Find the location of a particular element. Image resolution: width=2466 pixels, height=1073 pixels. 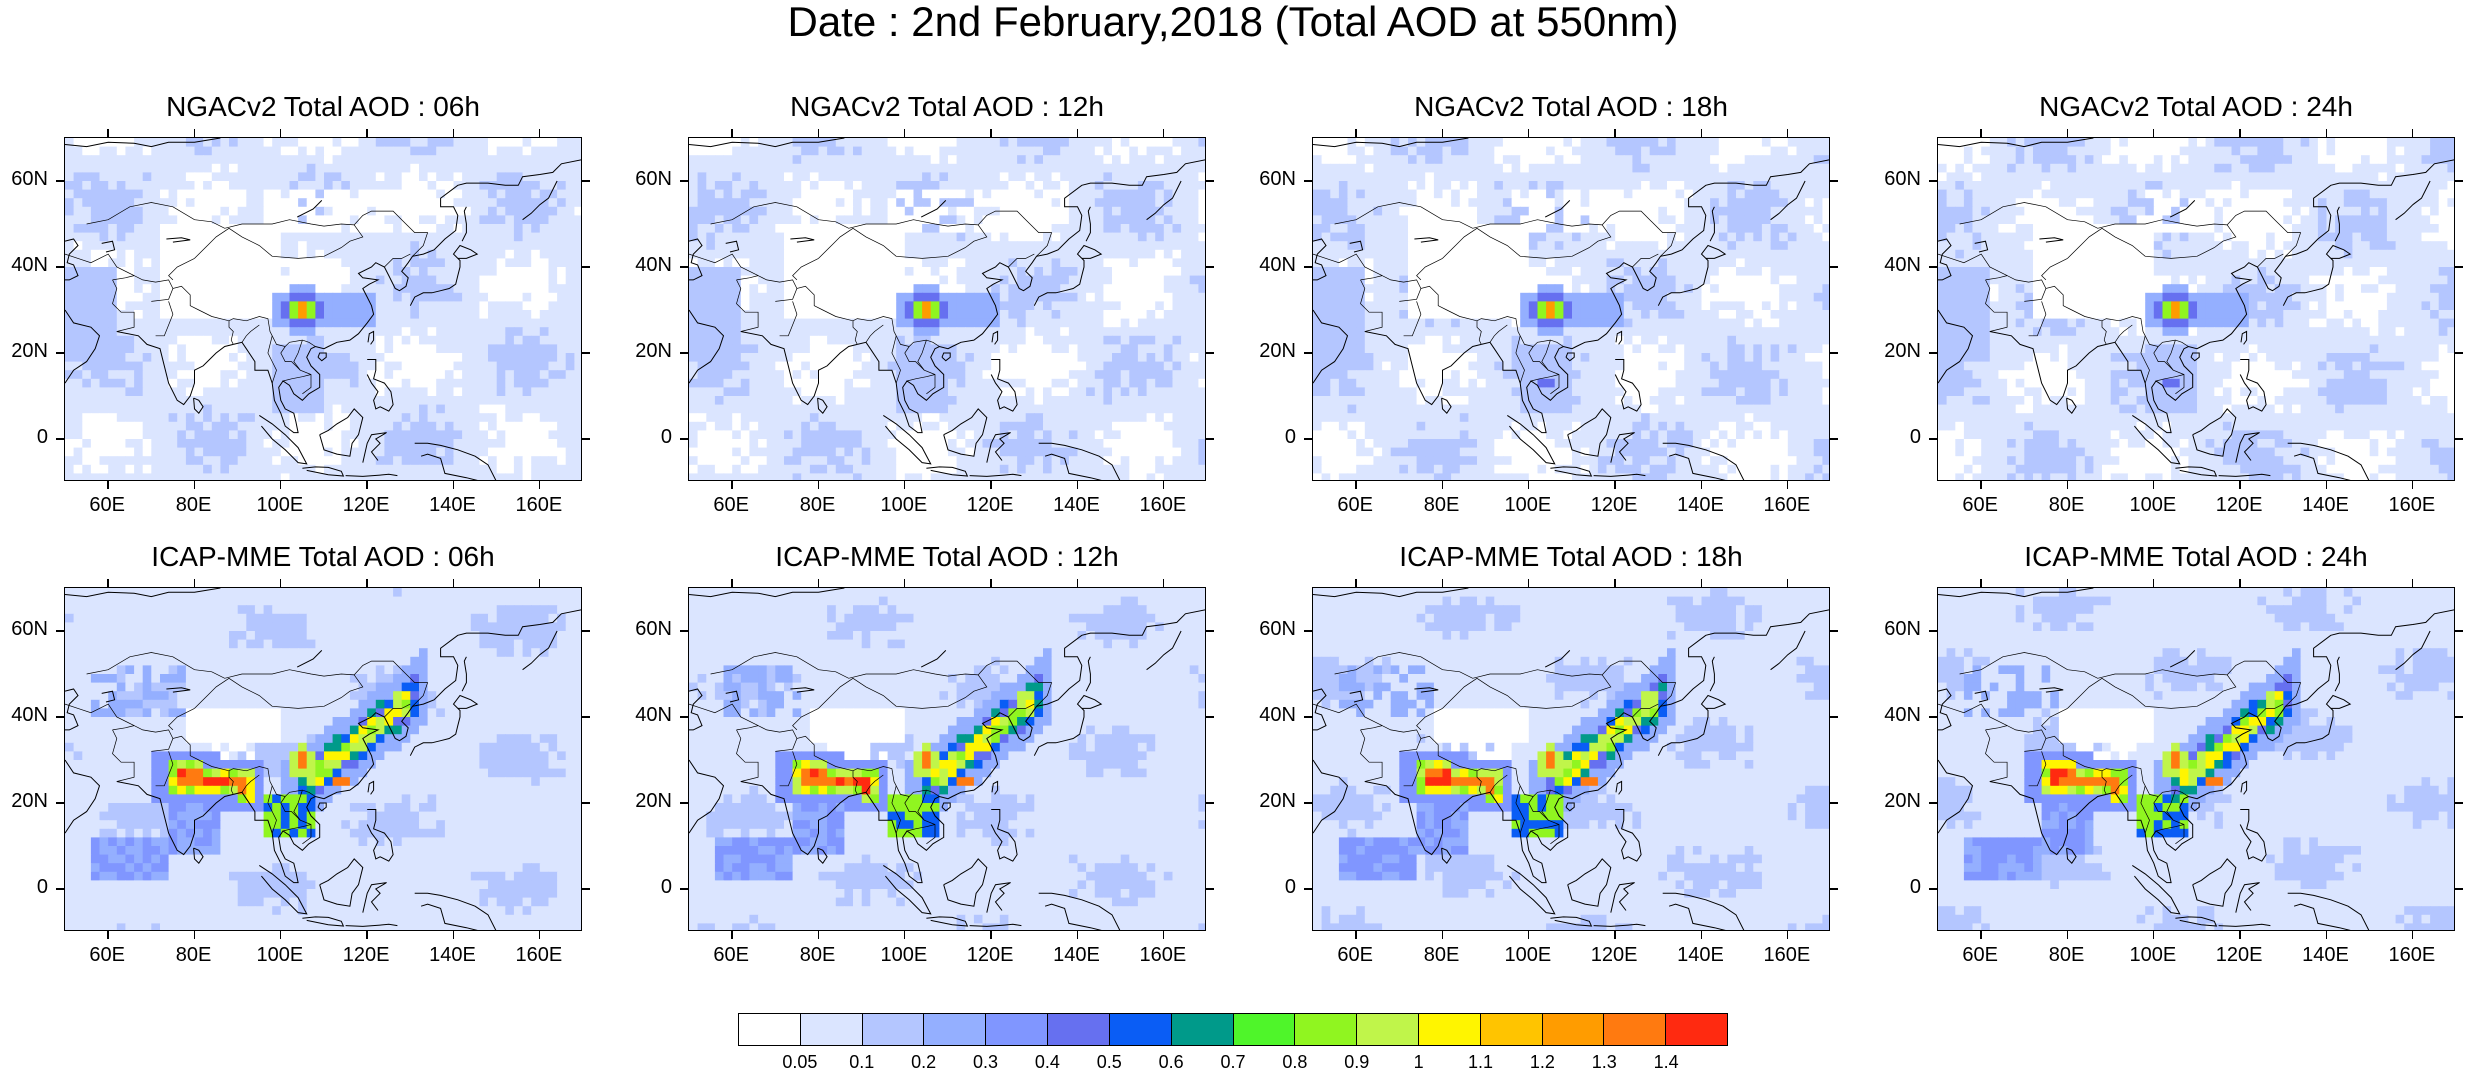

lon-label: 100E is located at coordinates (280, 505).